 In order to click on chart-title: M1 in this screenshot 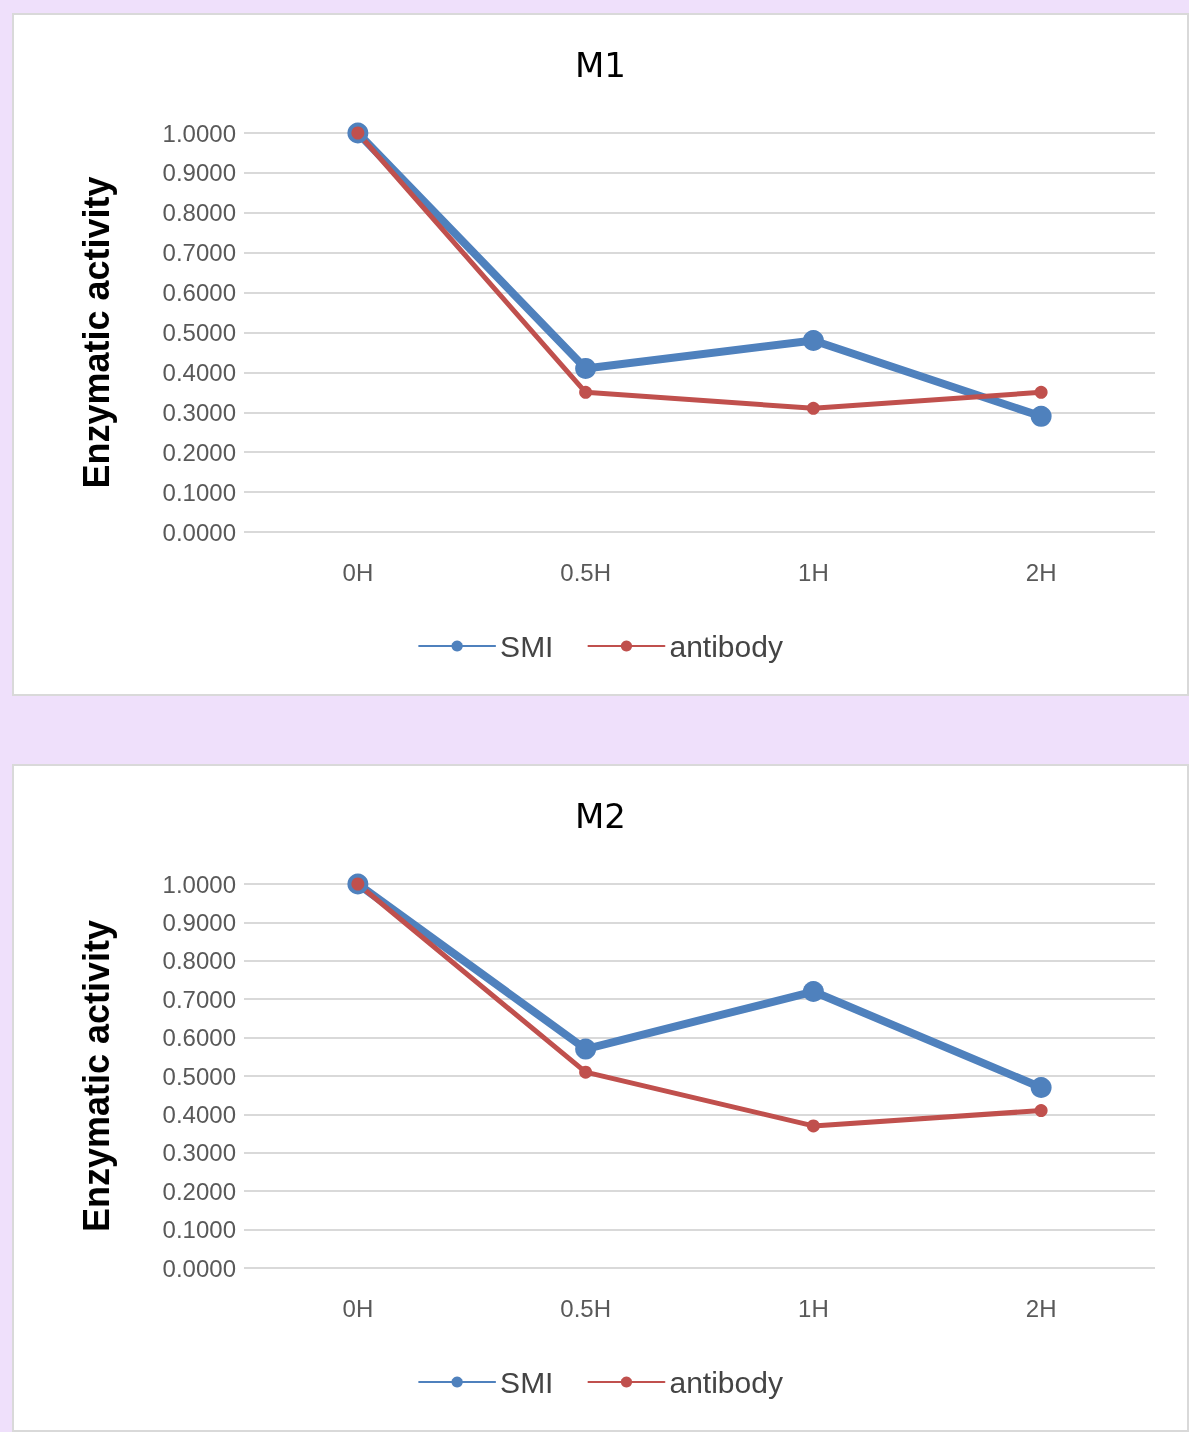, I will do `click(600, 65)`.